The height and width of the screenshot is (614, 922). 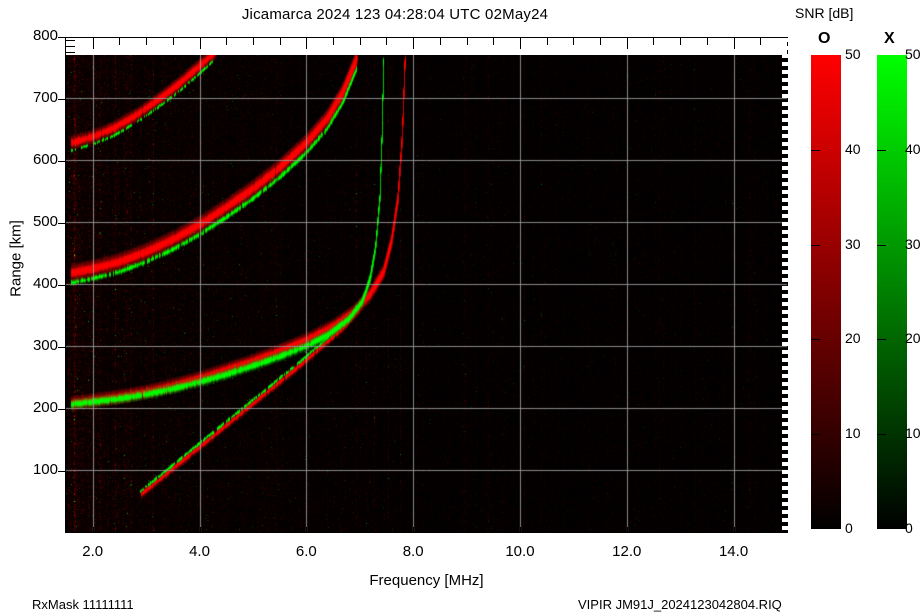 What do you see at coordinates (45, 221) in the screenshot?
I see `y-tick-label: 500` at bounding box center [45, 221].